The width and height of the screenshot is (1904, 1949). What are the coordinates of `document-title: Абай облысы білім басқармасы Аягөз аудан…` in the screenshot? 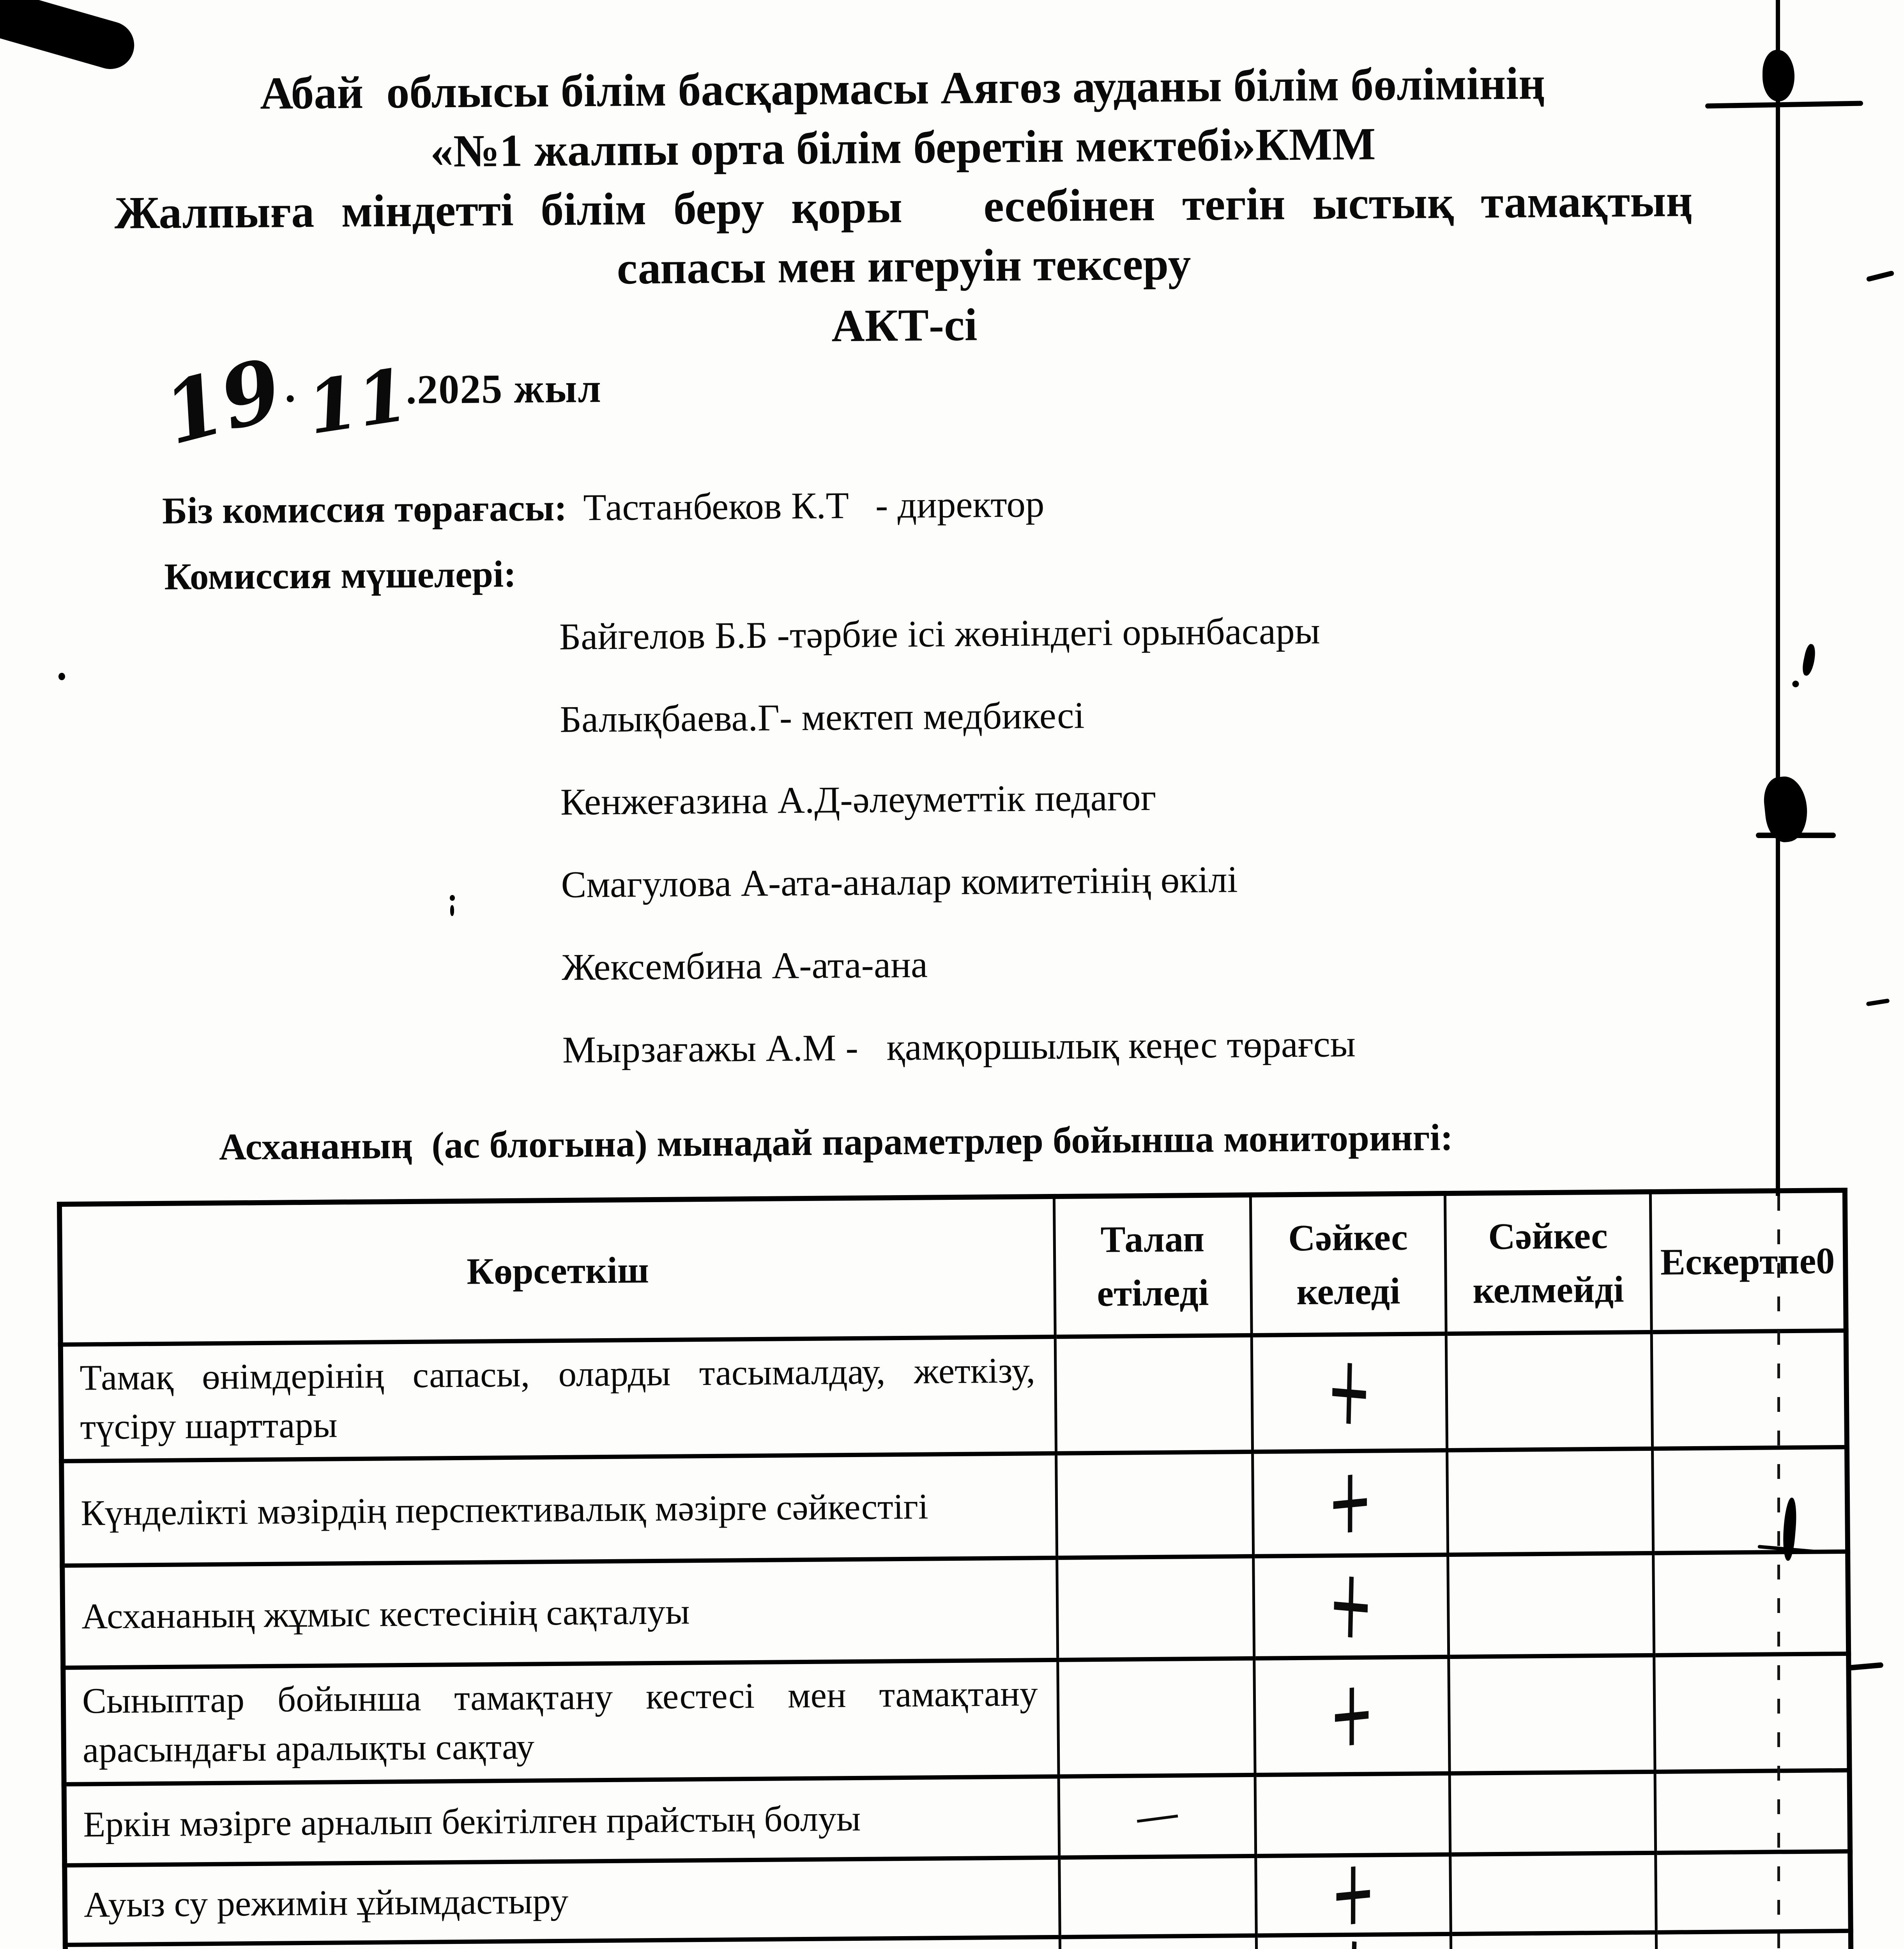 It's located at (903, 207).